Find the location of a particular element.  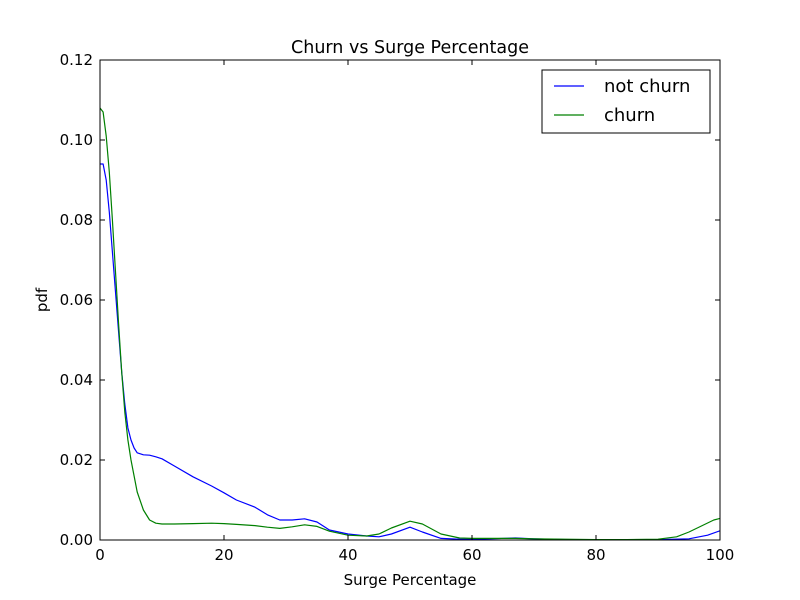

legend-label-churn: churn is located at coordinates (629, 115).